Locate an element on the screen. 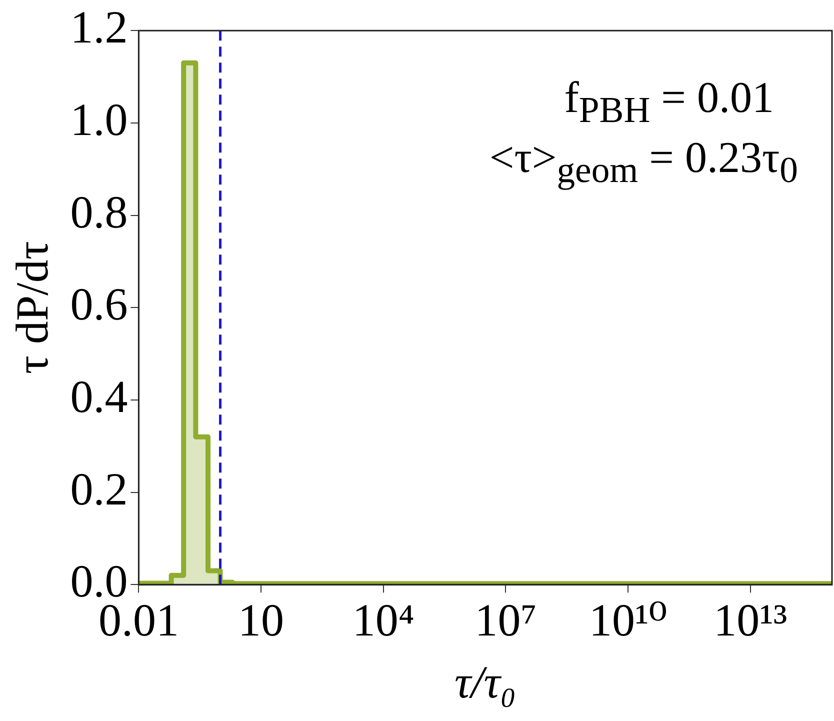 This screenshot has height=721, width=834. x-tick-label: 10⁴ is located at coordinates (383, 620).